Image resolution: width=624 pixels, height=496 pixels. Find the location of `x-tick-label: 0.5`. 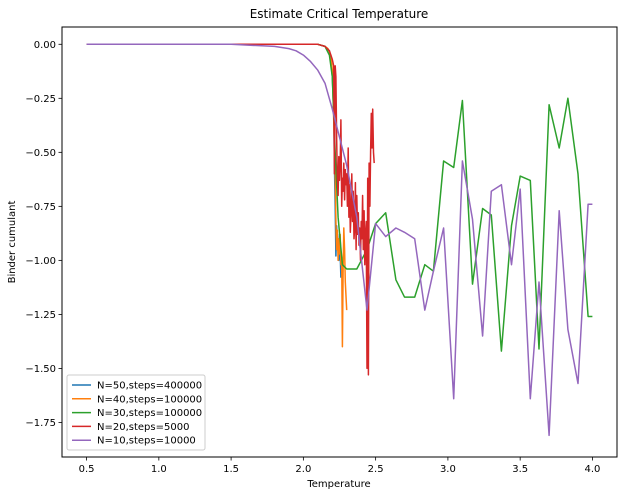

x-tick-label: 0.5 is located at coordinates (87, 469).